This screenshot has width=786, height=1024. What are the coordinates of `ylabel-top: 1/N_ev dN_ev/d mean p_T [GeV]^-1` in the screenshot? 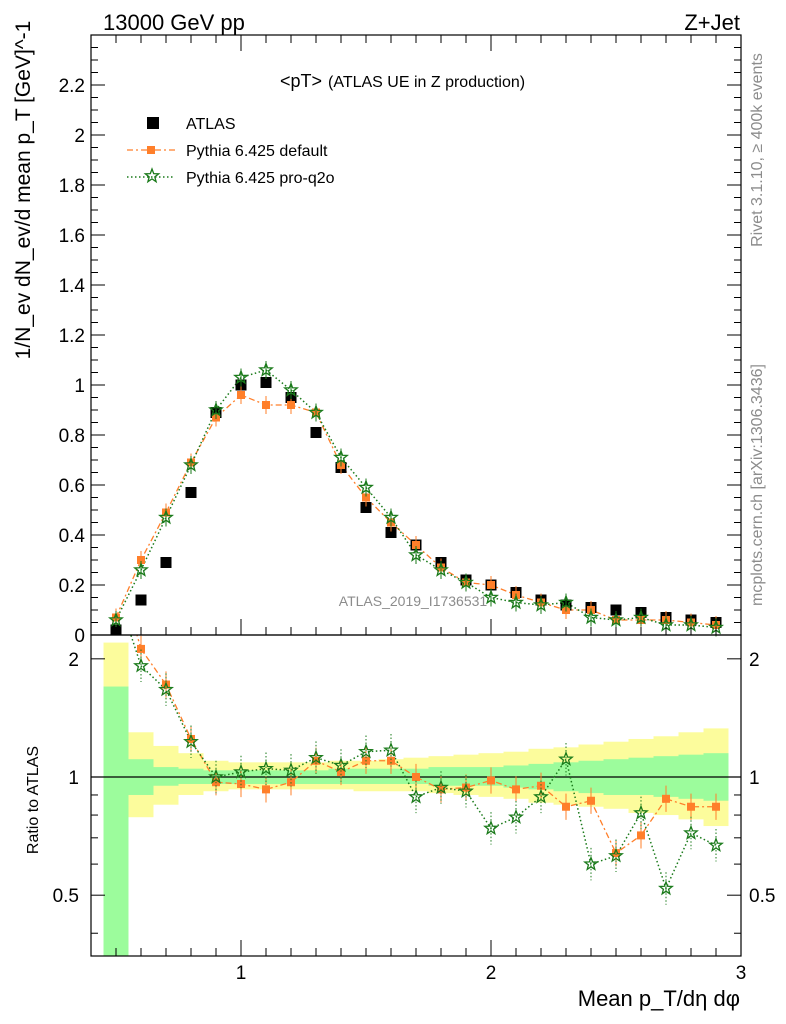 It's located at (23, 190).